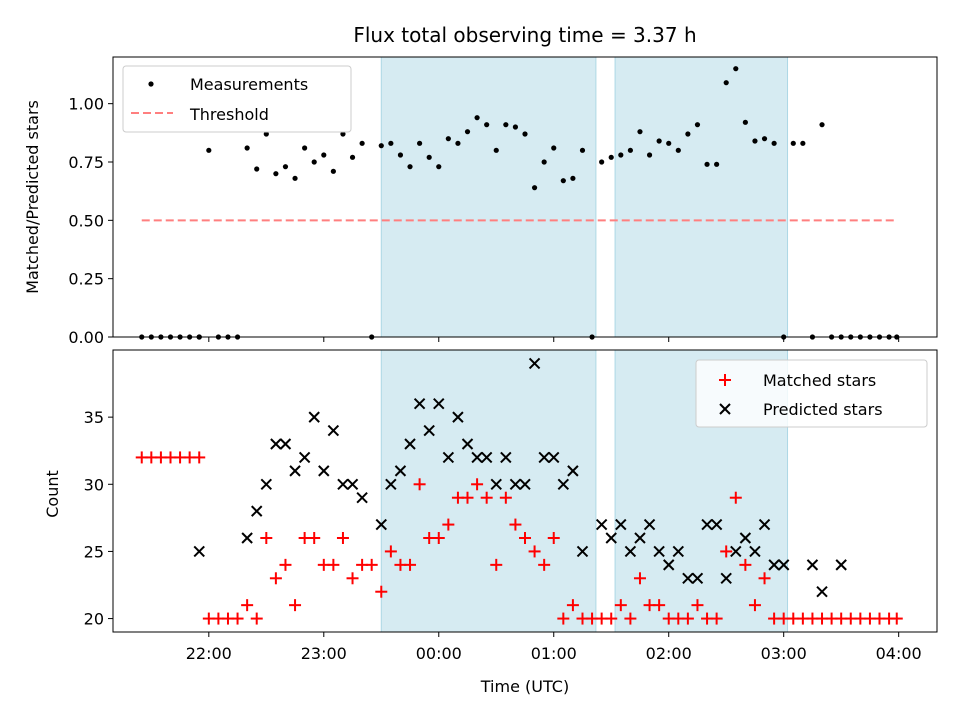  I want to click on y-tick-label: 25, so click(94, 551).